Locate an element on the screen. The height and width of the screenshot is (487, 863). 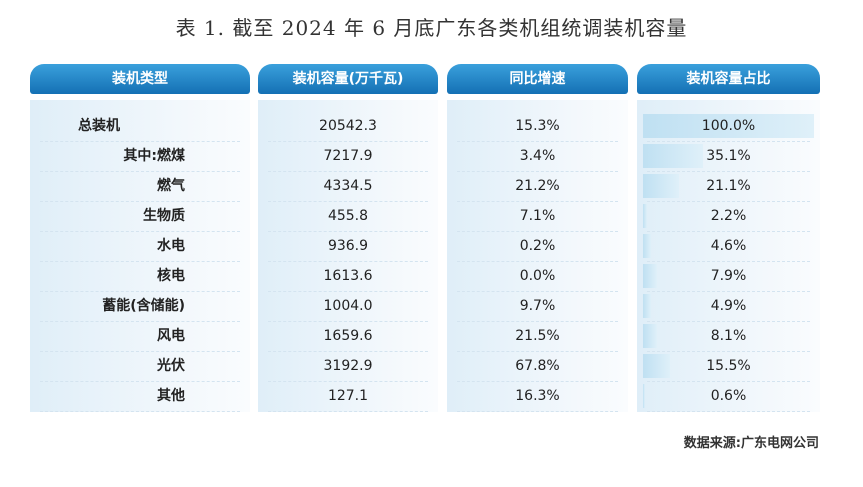
column-header: 同比增速 is located at coordinates (537, 79).